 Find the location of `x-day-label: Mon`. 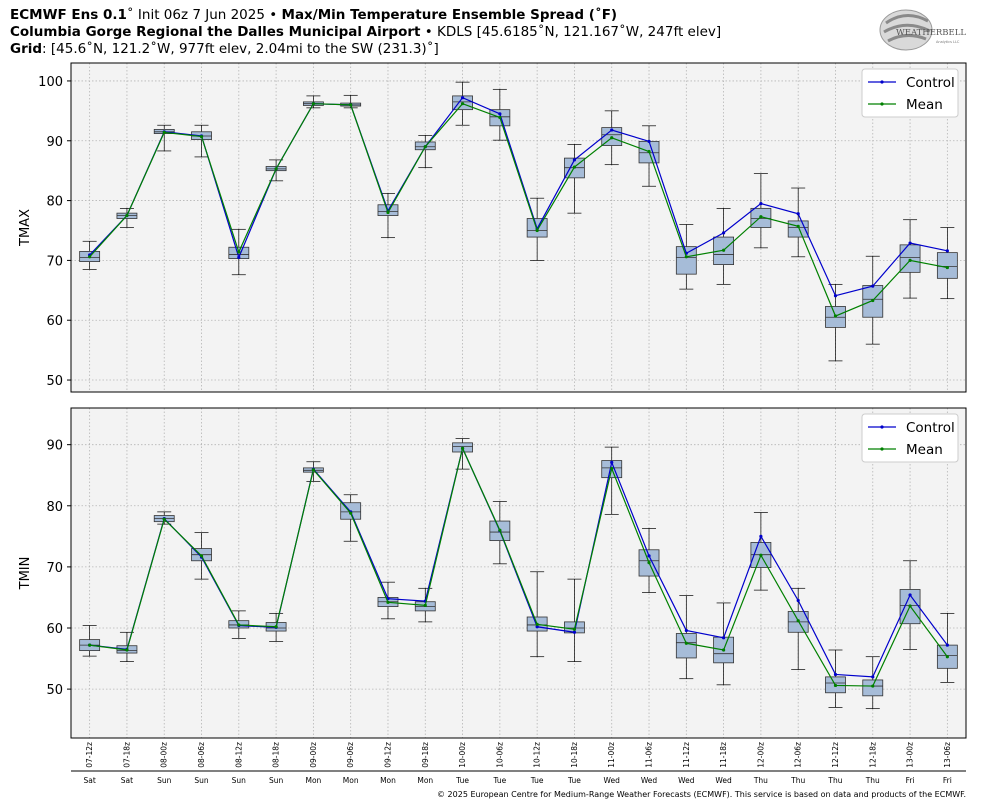

x-day-label: Mon is located at coordinates (313, 780).